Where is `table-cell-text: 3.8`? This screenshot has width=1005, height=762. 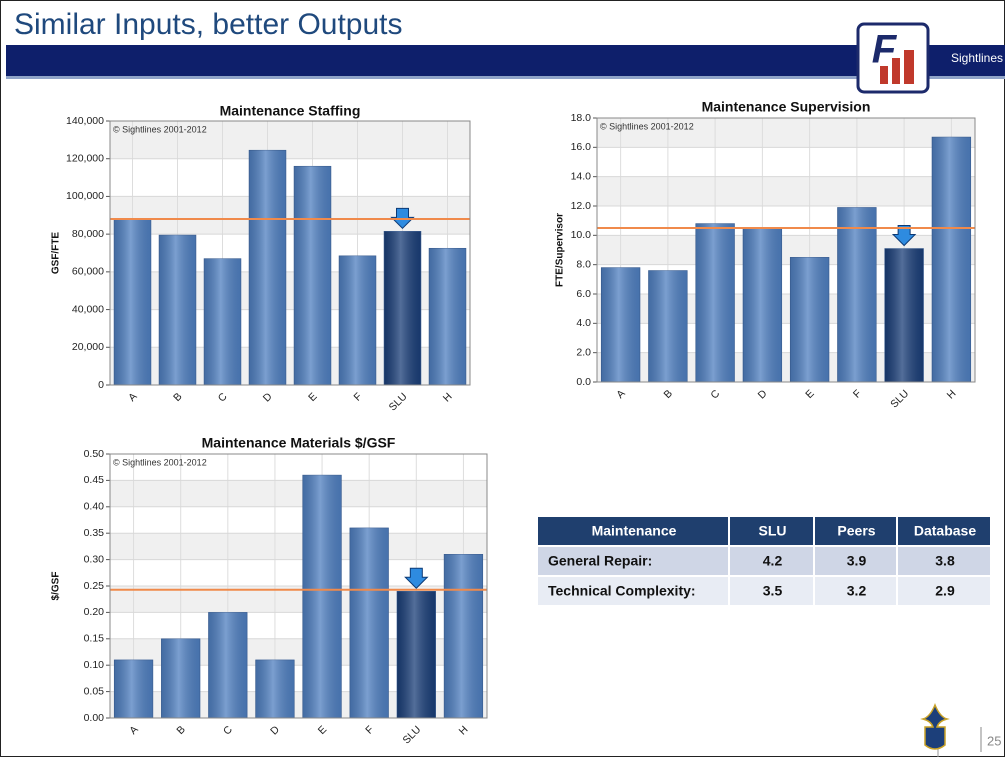
table-cell-text: 3.8 is located at coordinates (945, 561).